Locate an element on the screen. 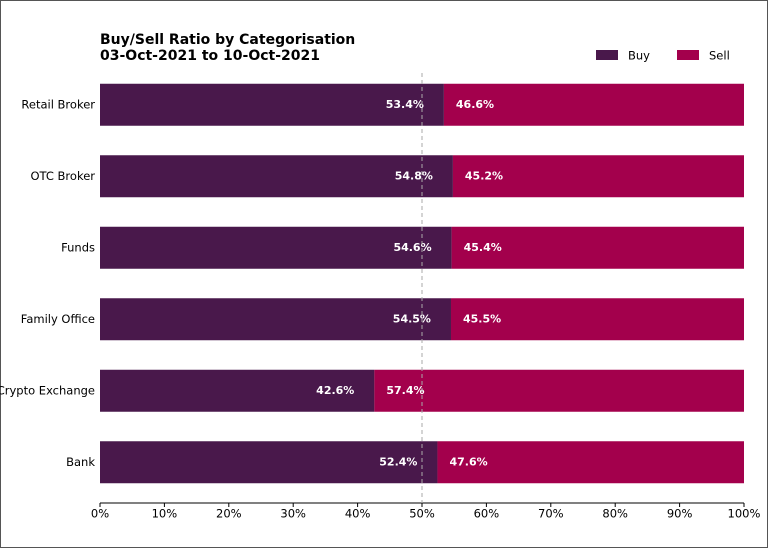 The width and height of the screenshot is (768, 548). value-label: 52.4% is located at coordinates (398, 461).